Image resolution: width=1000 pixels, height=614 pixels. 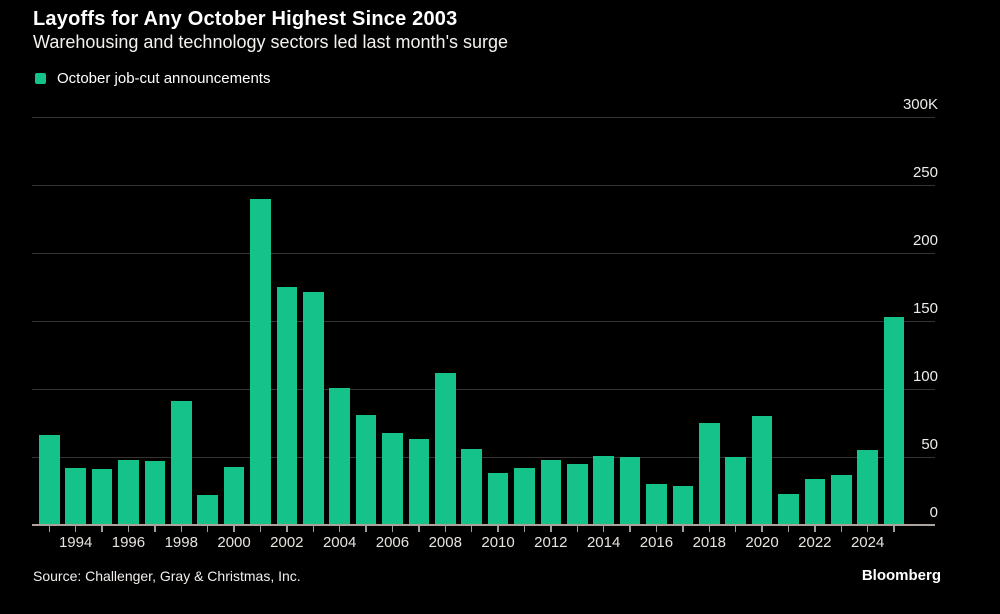 What do you see at coordinates (339, 456) in the screenshot?
I see `bar-2004` at bounding box center [339, 456].